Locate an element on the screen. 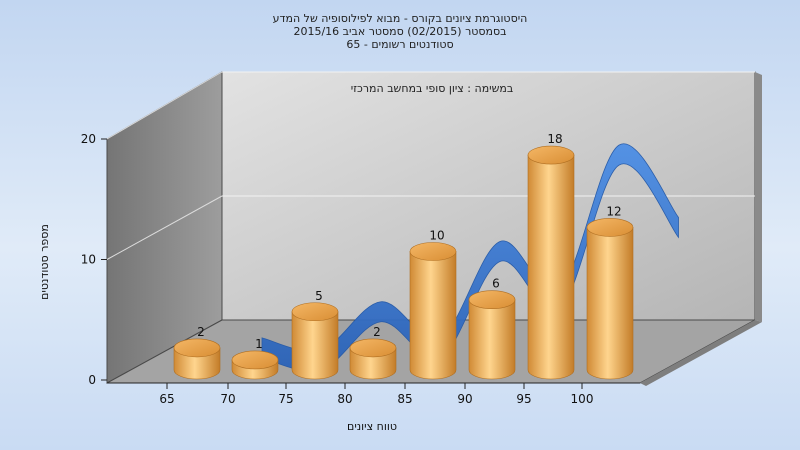 This screenshot has width=800, height=450. x-tick-label: 75 is located at coordinates (285, 399).